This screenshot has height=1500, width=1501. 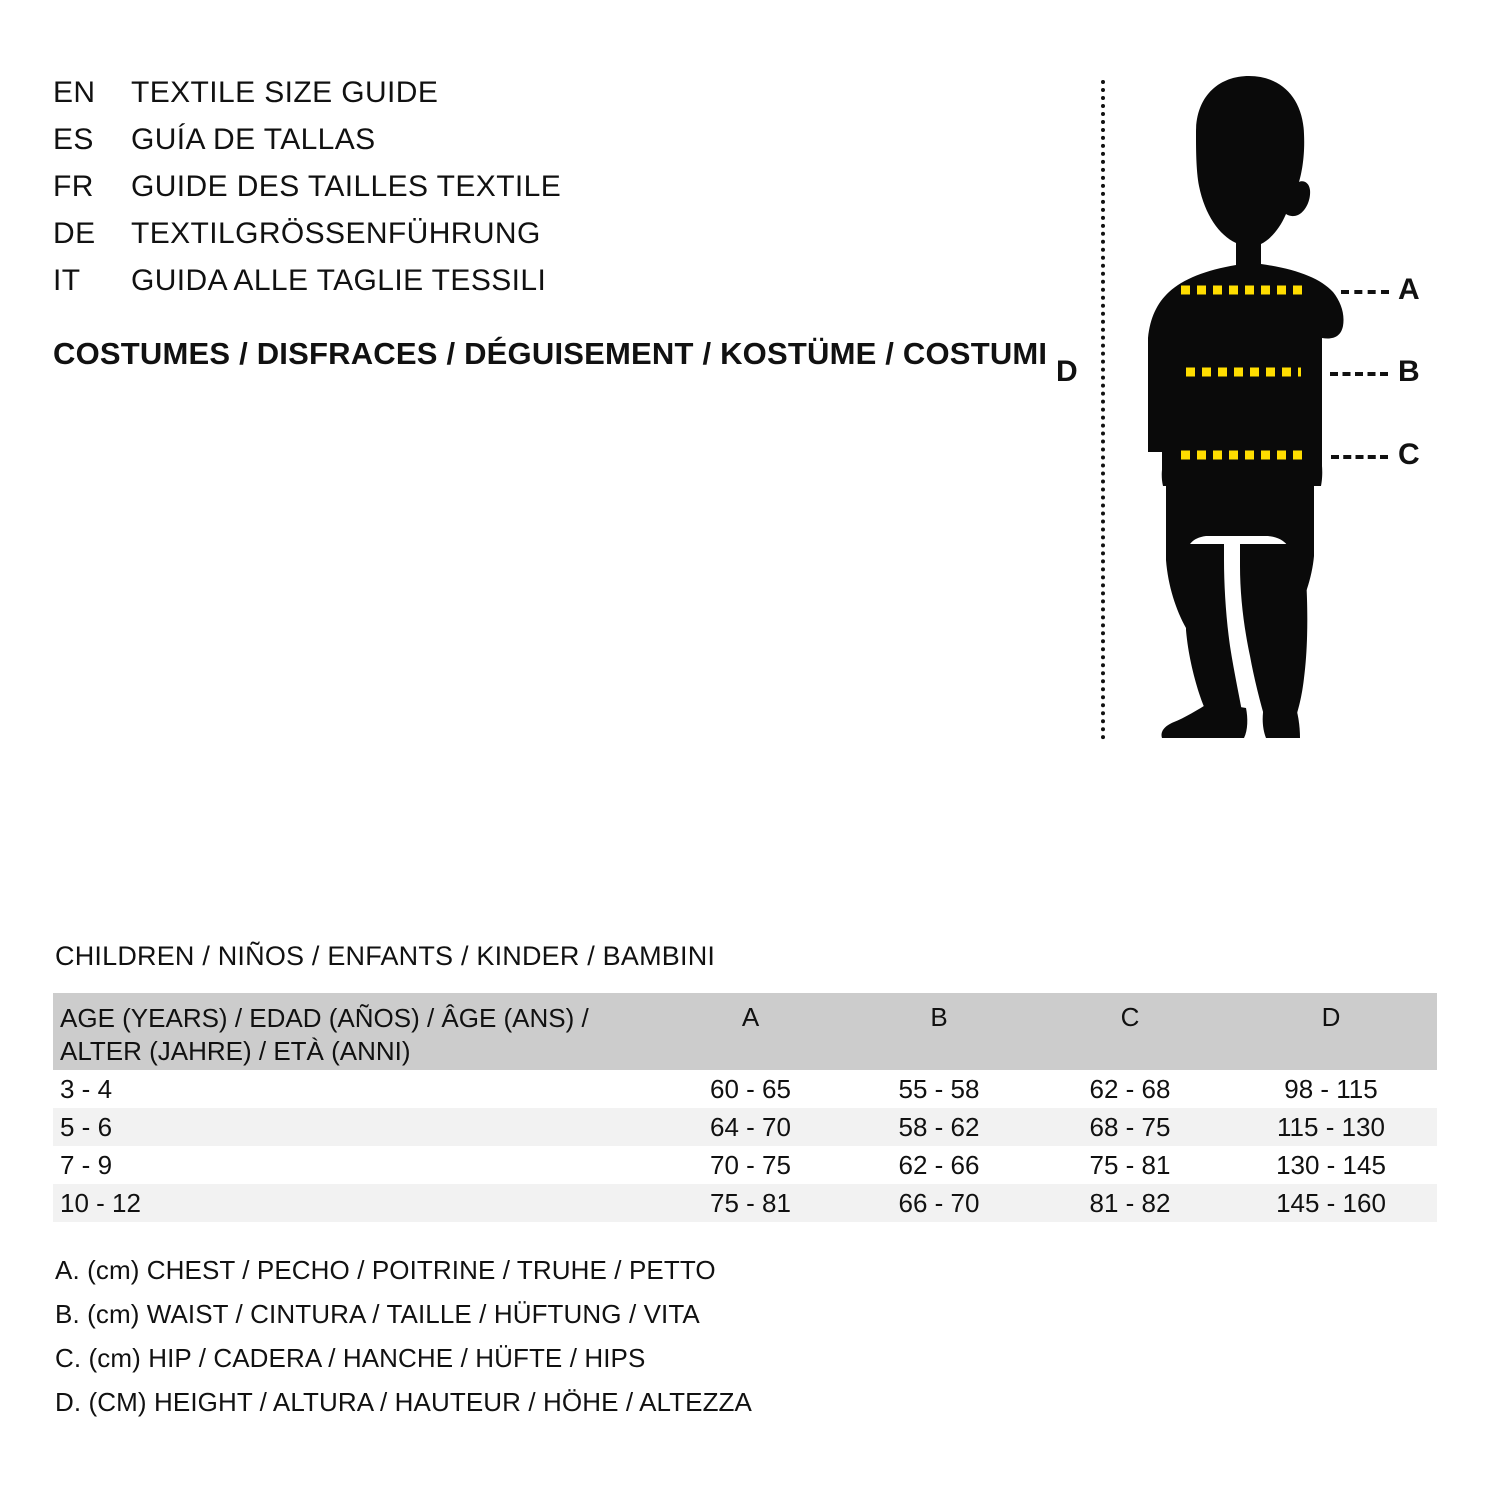 What do you see at coordinates (1103, 410) in the screenshot?
I see `height-axis-dotted-line` at bounding box center [1103, 410].